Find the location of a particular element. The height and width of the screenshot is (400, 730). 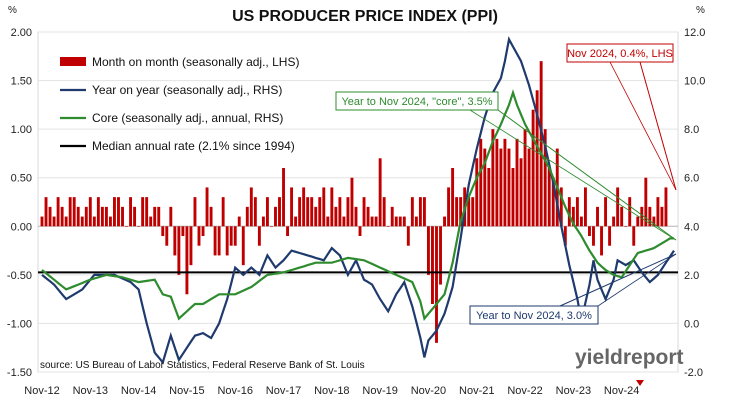

x-tick-label: Nov-13 is located at coordinates (90, 391).